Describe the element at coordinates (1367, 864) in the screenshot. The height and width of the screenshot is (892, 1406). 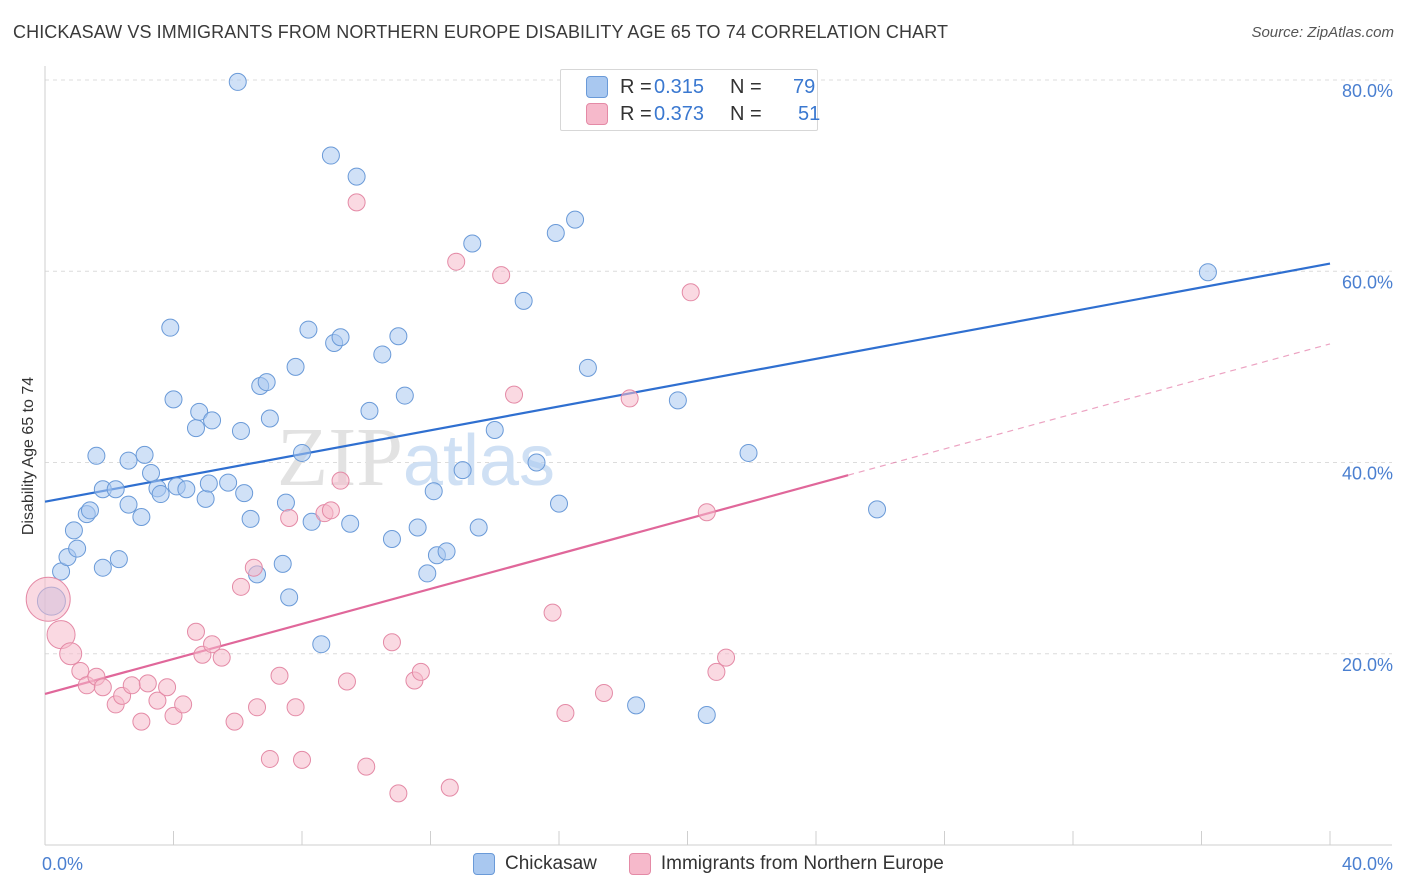
I see `x-tick-label: 40.0%` at that location.